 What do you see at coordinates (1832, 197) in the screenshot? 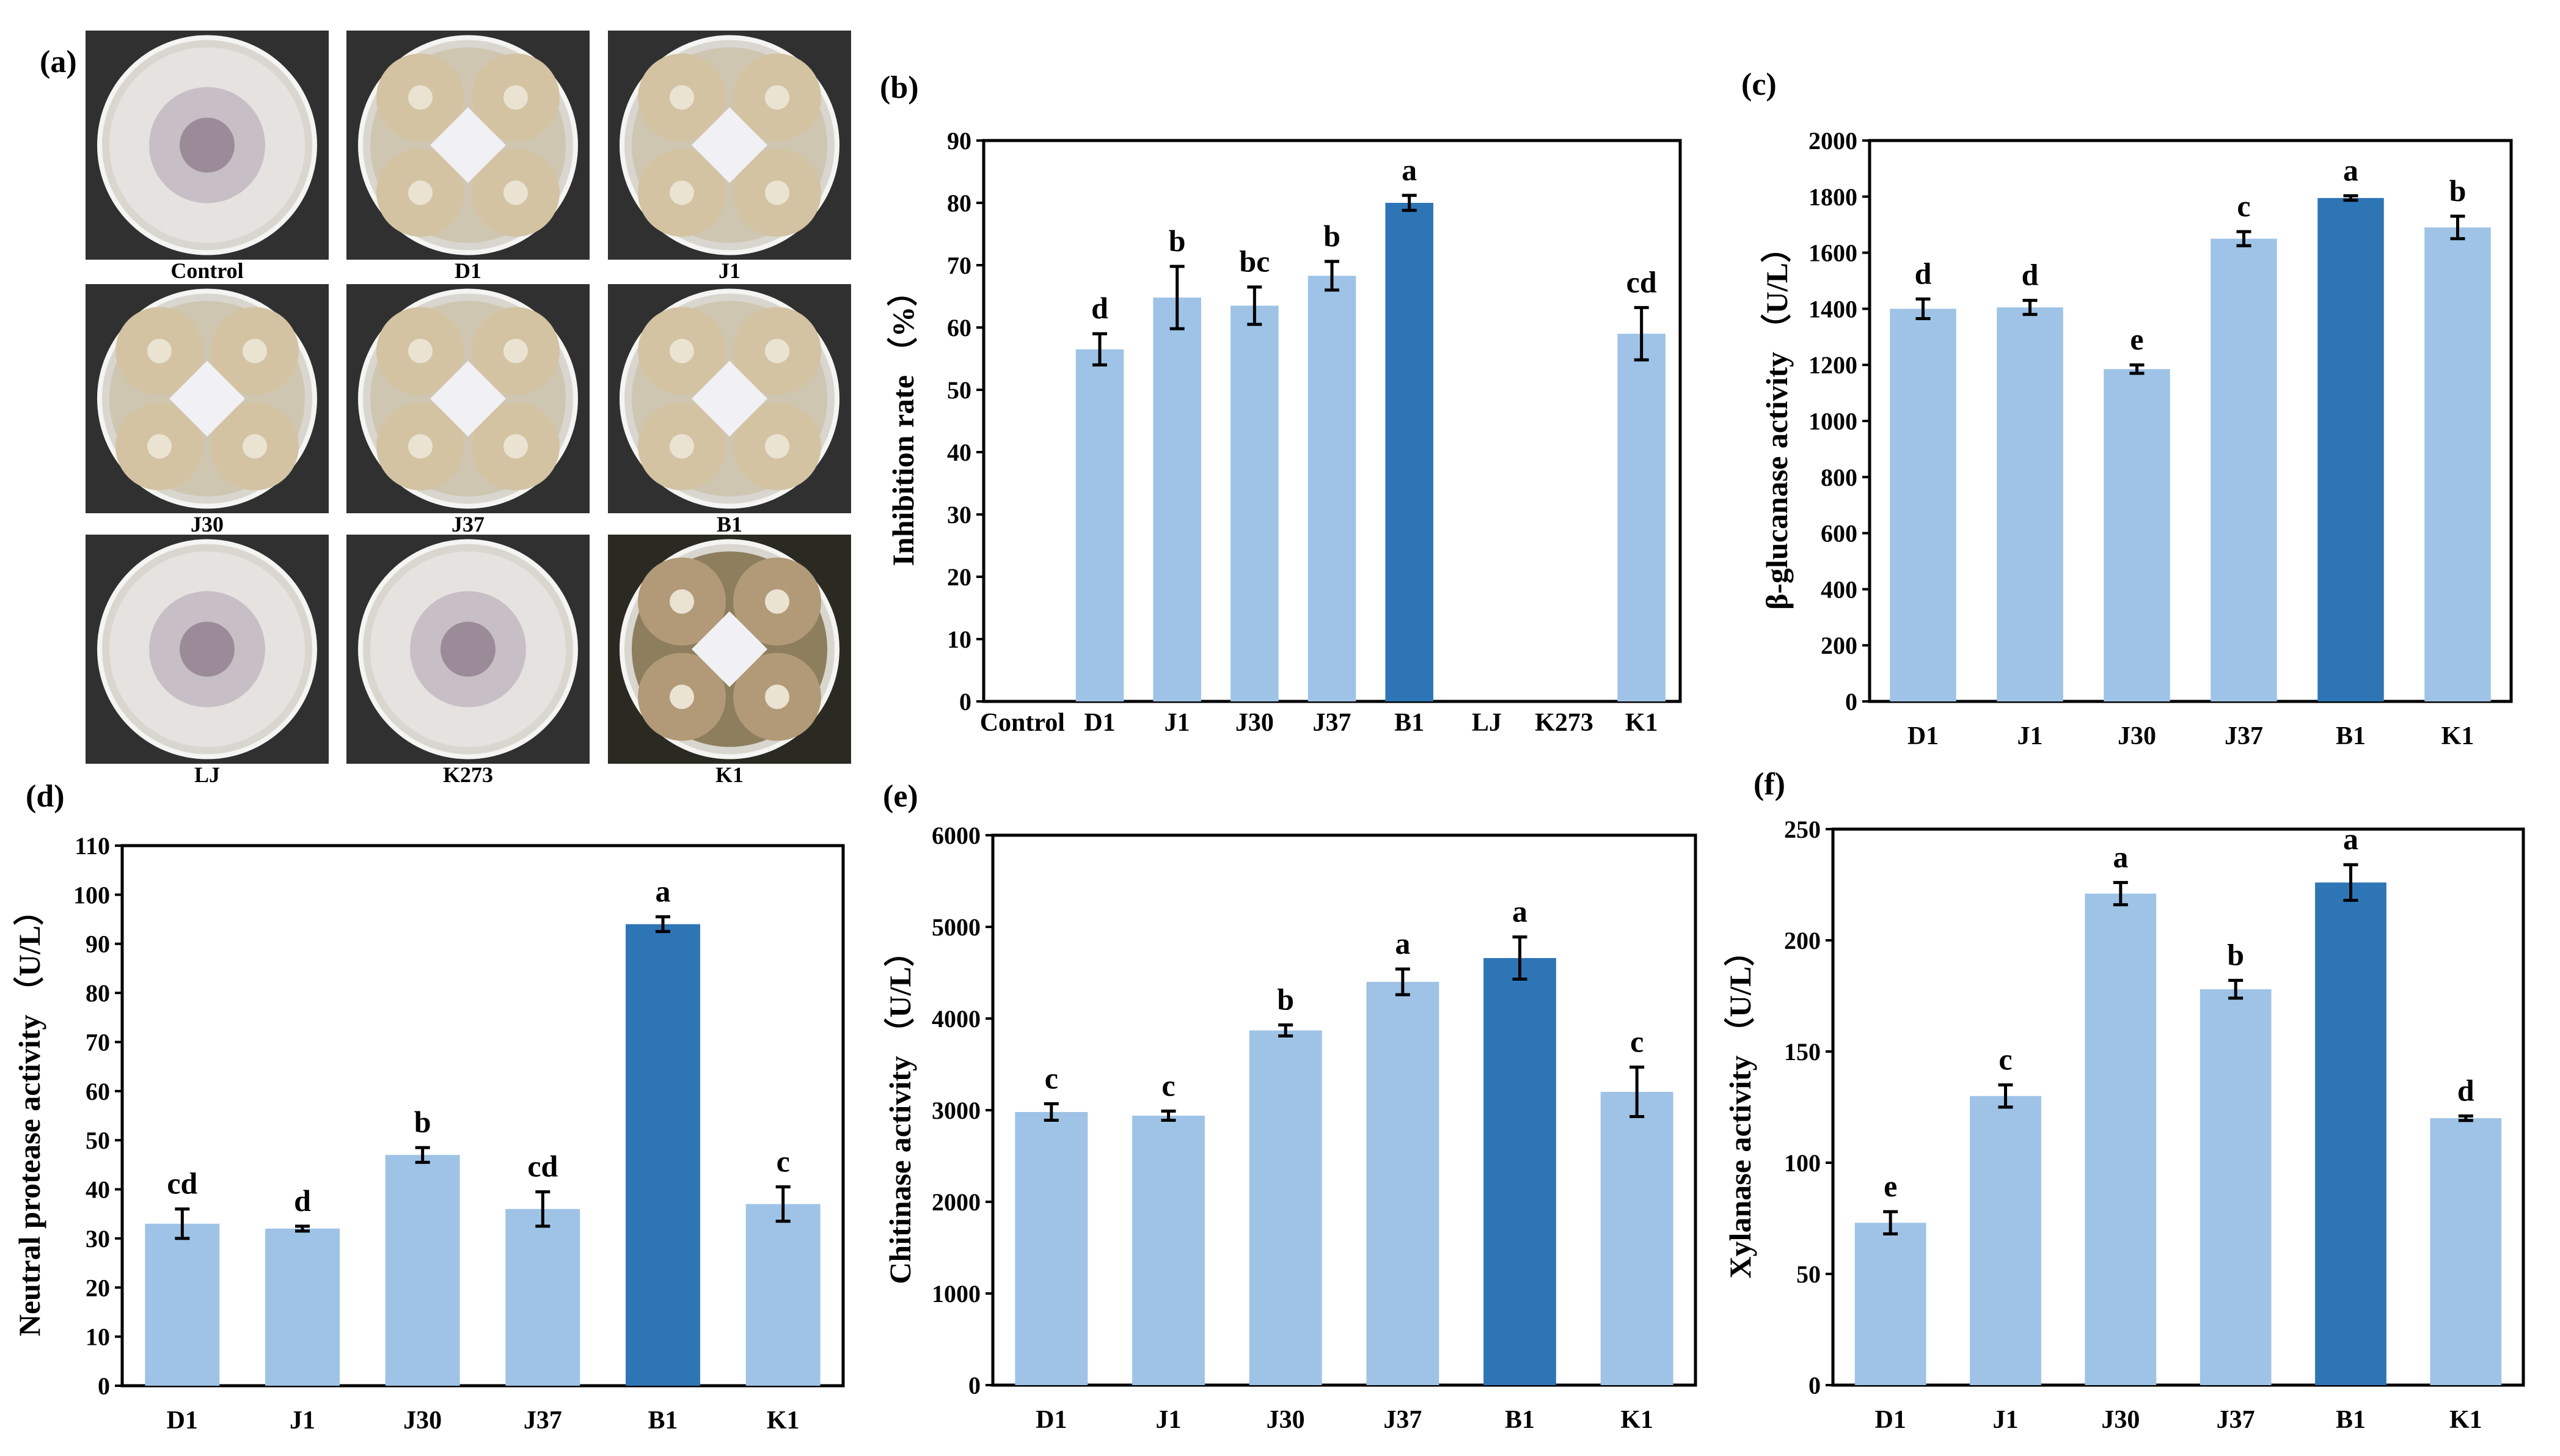
I see `y-tick-label: 1800` at bounding box center [1832, 197].